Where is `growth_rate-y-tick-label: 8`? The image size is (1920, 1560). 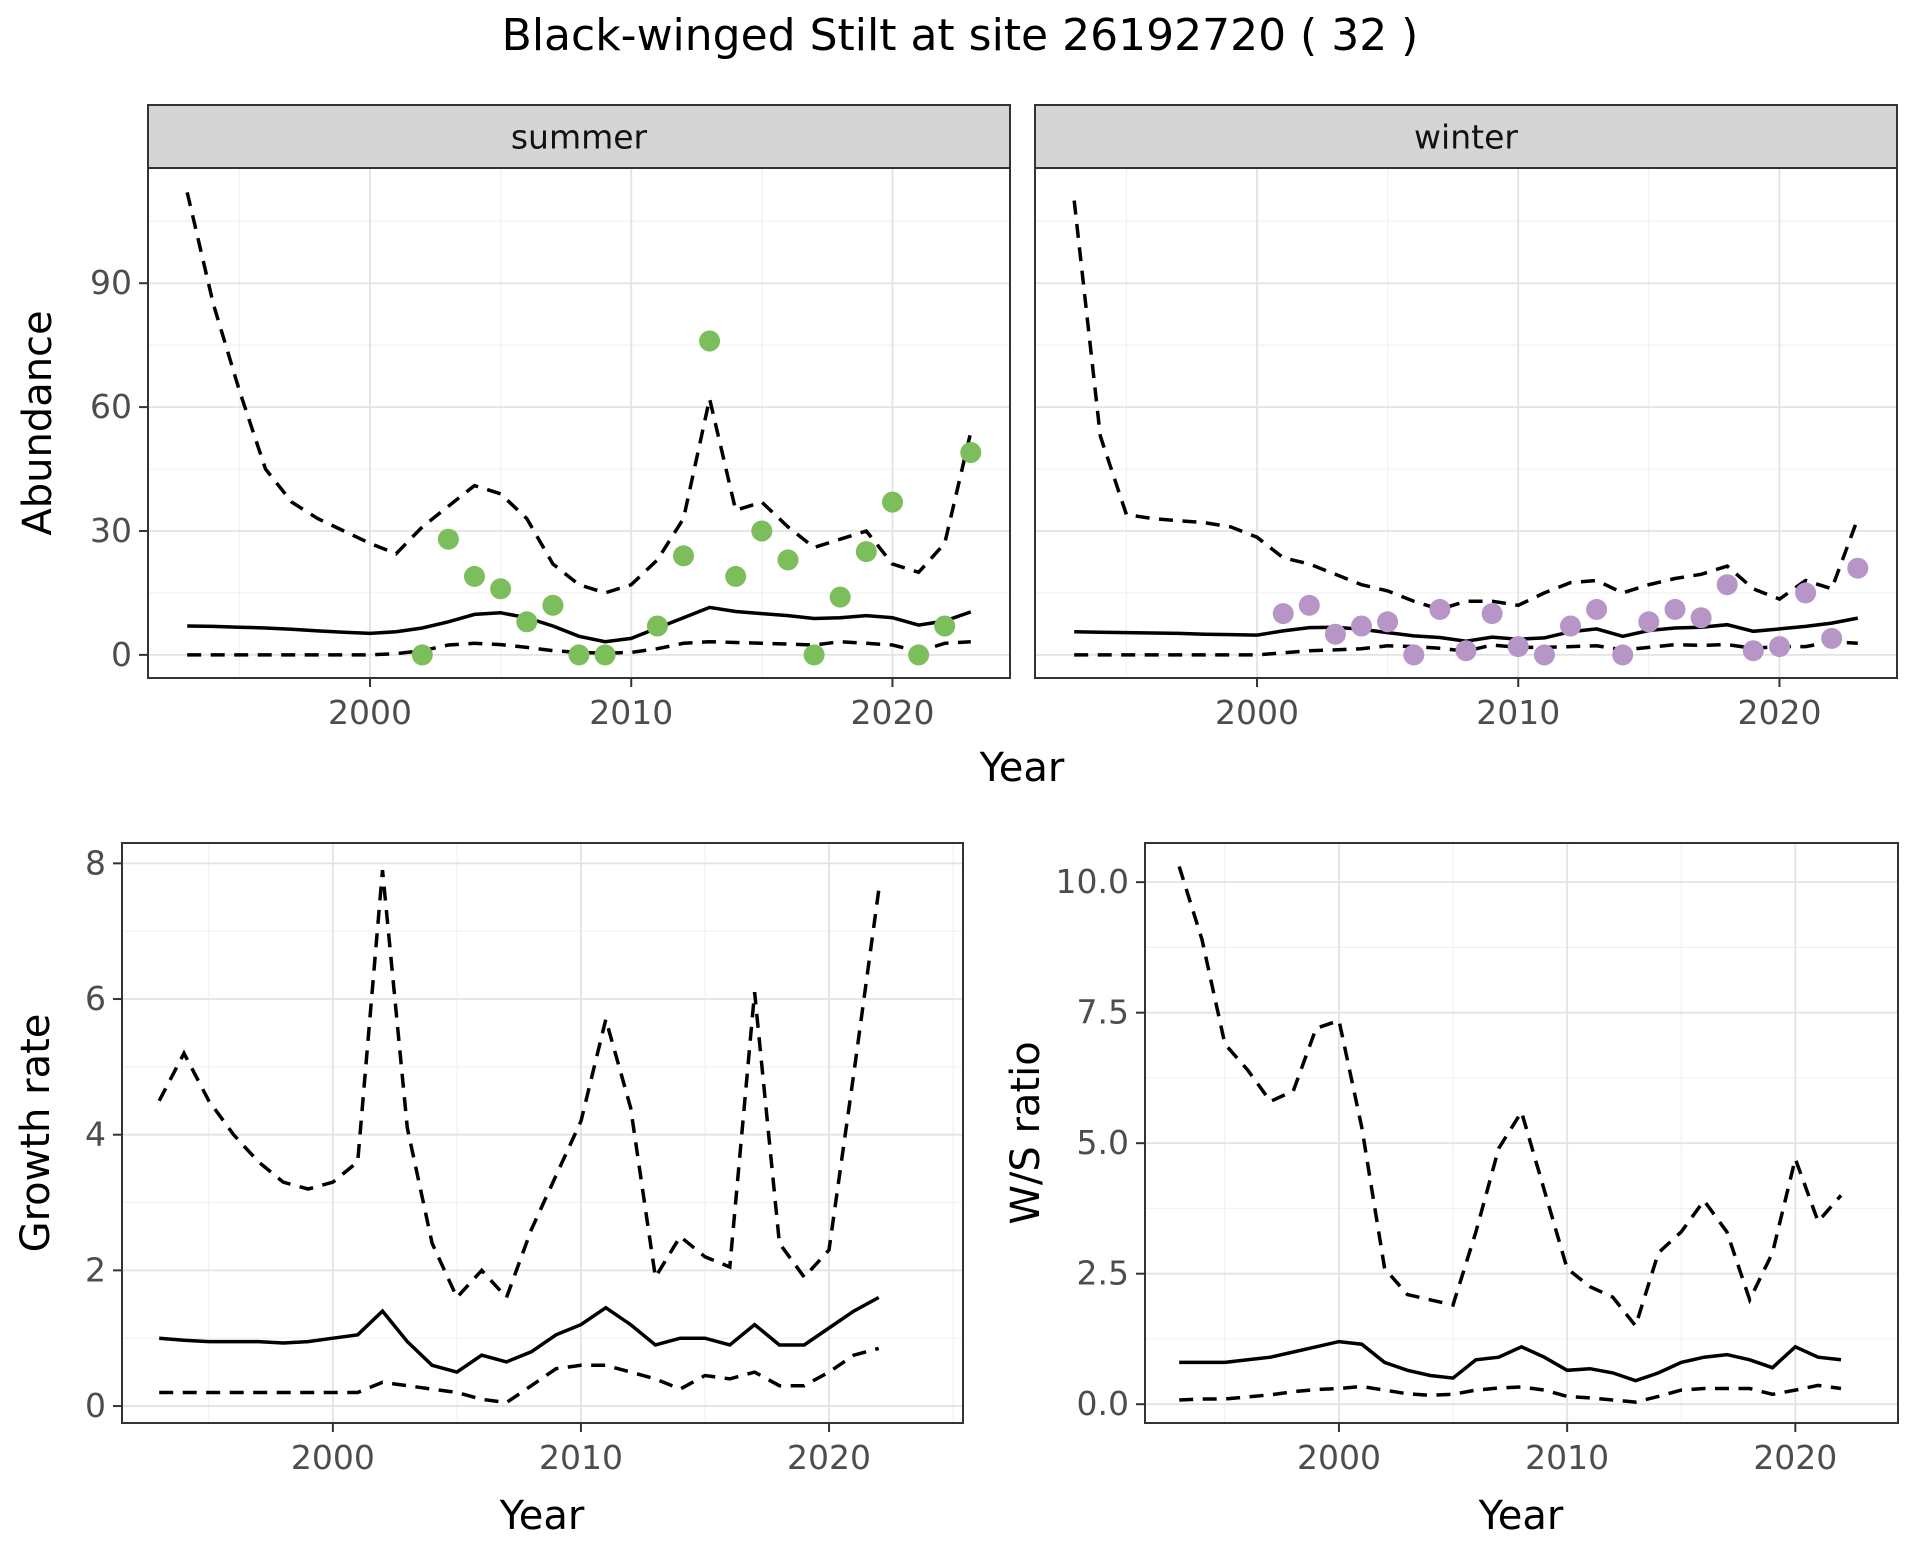
growth_rate-y-tick-label: 8 is located at coordinates (95, 862).